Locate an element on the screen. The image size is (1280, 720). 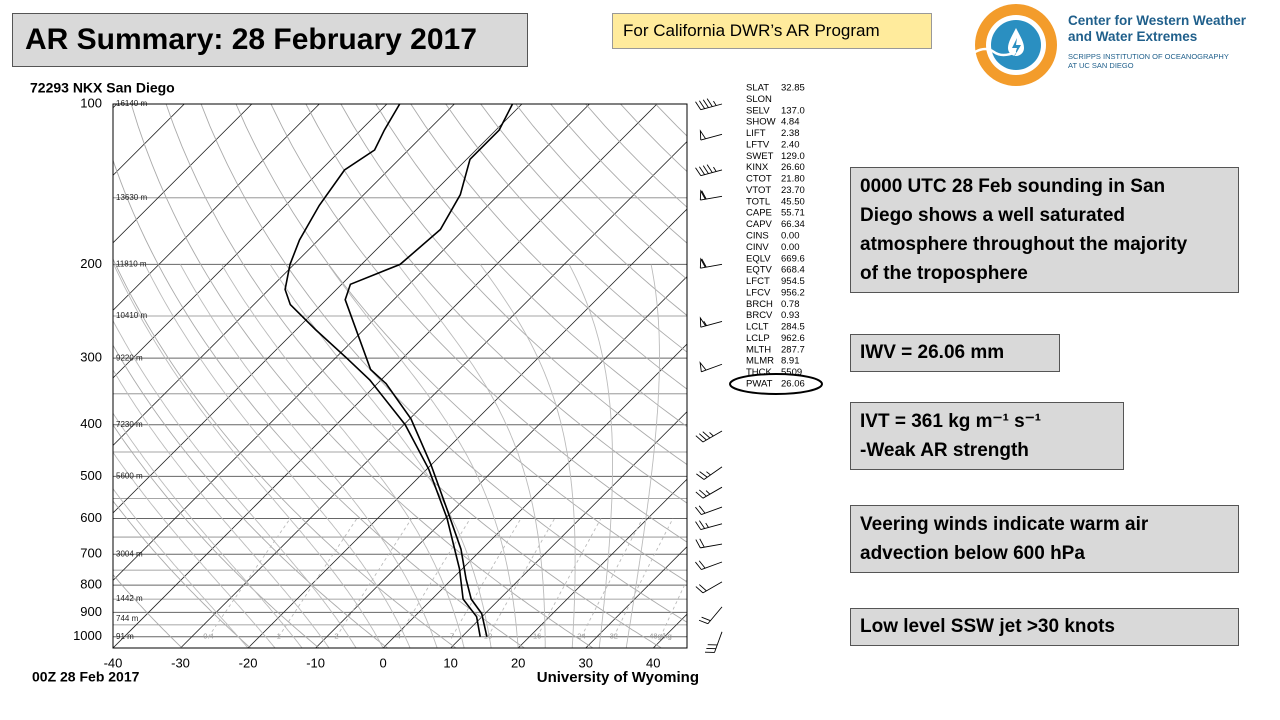
mixing-ratio-label: 48g/kg is located at coordinates (660, 636).